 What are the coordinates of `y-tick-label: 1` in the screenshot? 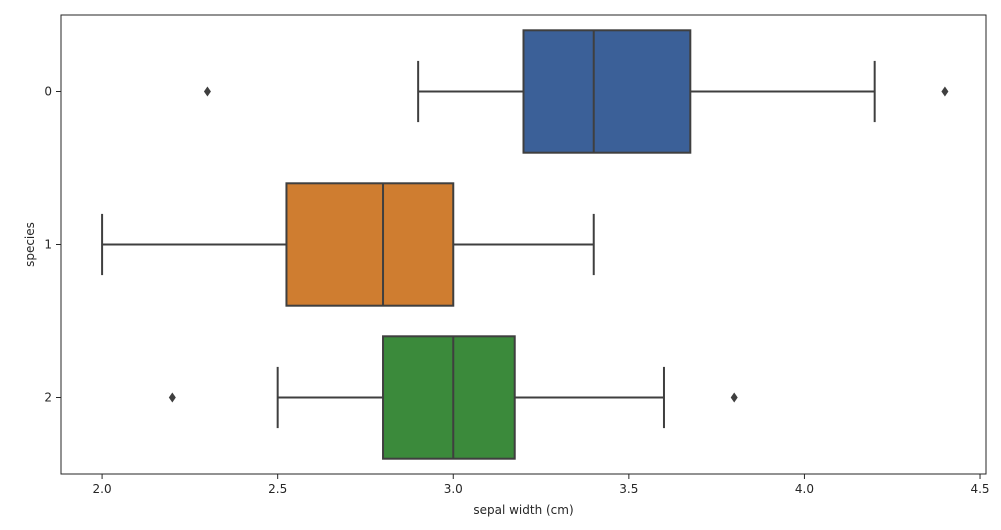 It's located at (48, 245).